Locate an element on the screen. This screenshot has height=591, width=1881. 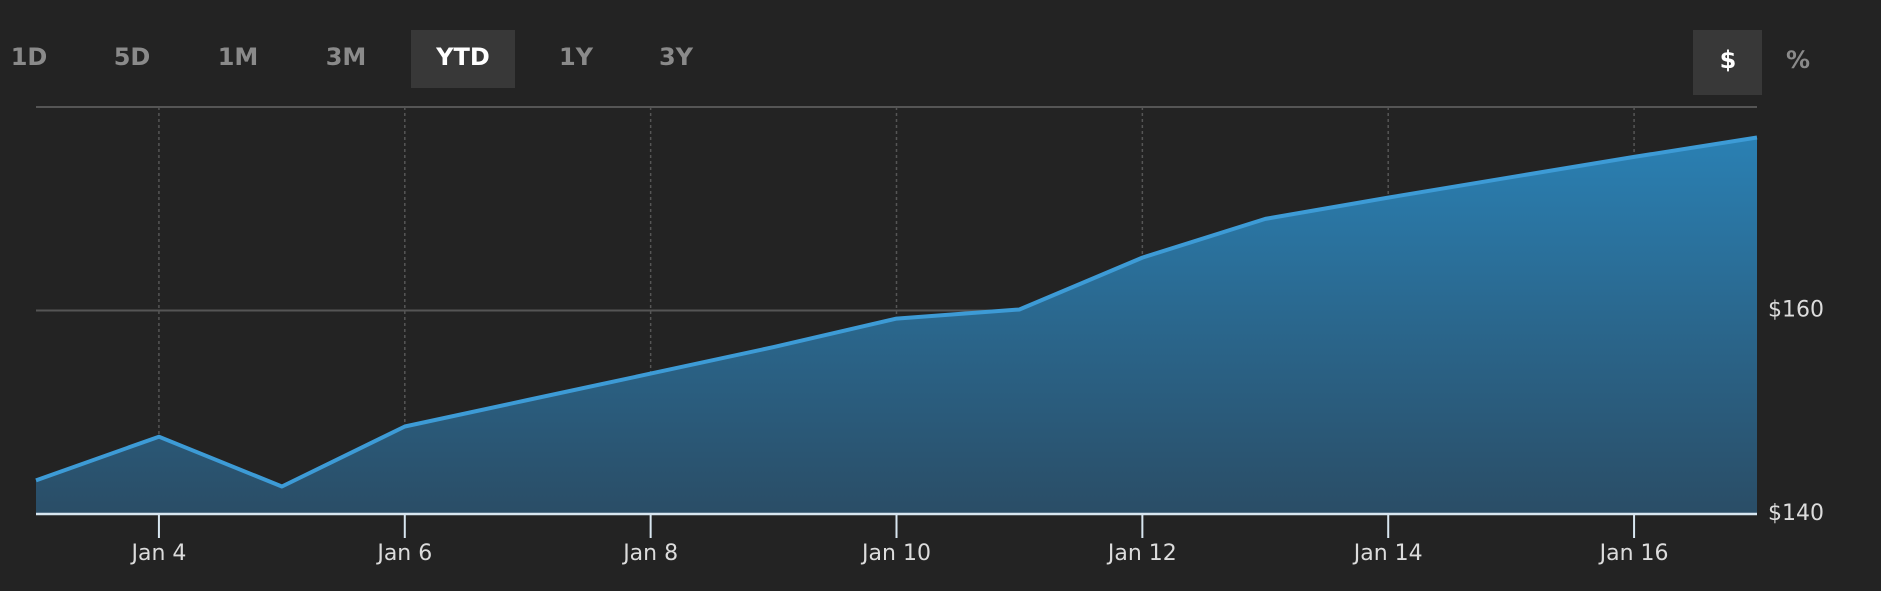
unit-button: $ is located at coordinates (1728, 60).